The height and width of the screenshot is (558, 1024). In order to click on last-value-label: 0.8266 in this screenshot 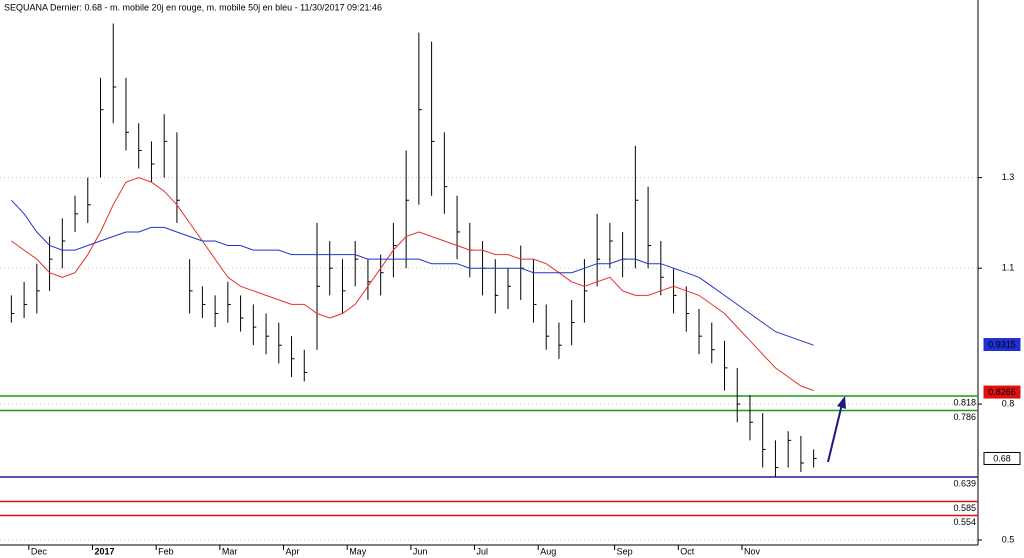, I will do `click(1002, 392)`.